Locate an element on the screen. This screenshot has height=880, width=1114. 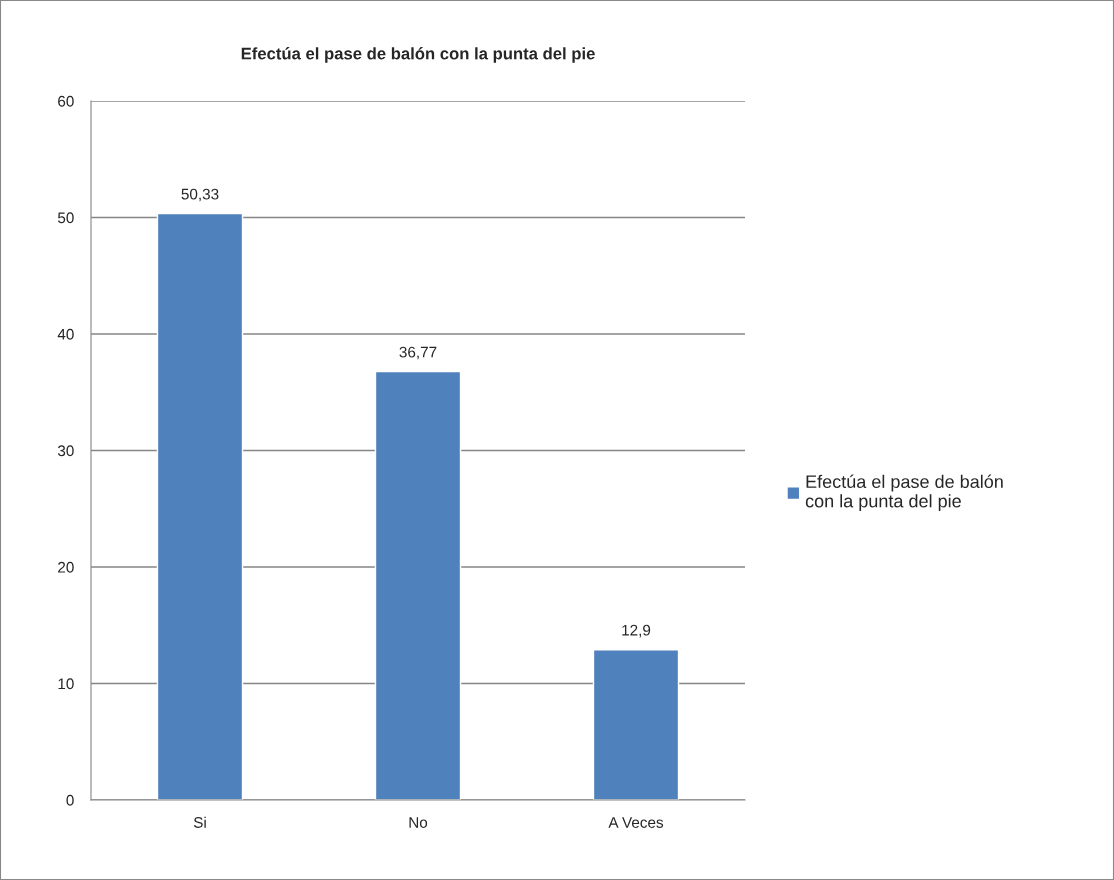
y-tick-label: 30 is located at coordinates (65, 451).